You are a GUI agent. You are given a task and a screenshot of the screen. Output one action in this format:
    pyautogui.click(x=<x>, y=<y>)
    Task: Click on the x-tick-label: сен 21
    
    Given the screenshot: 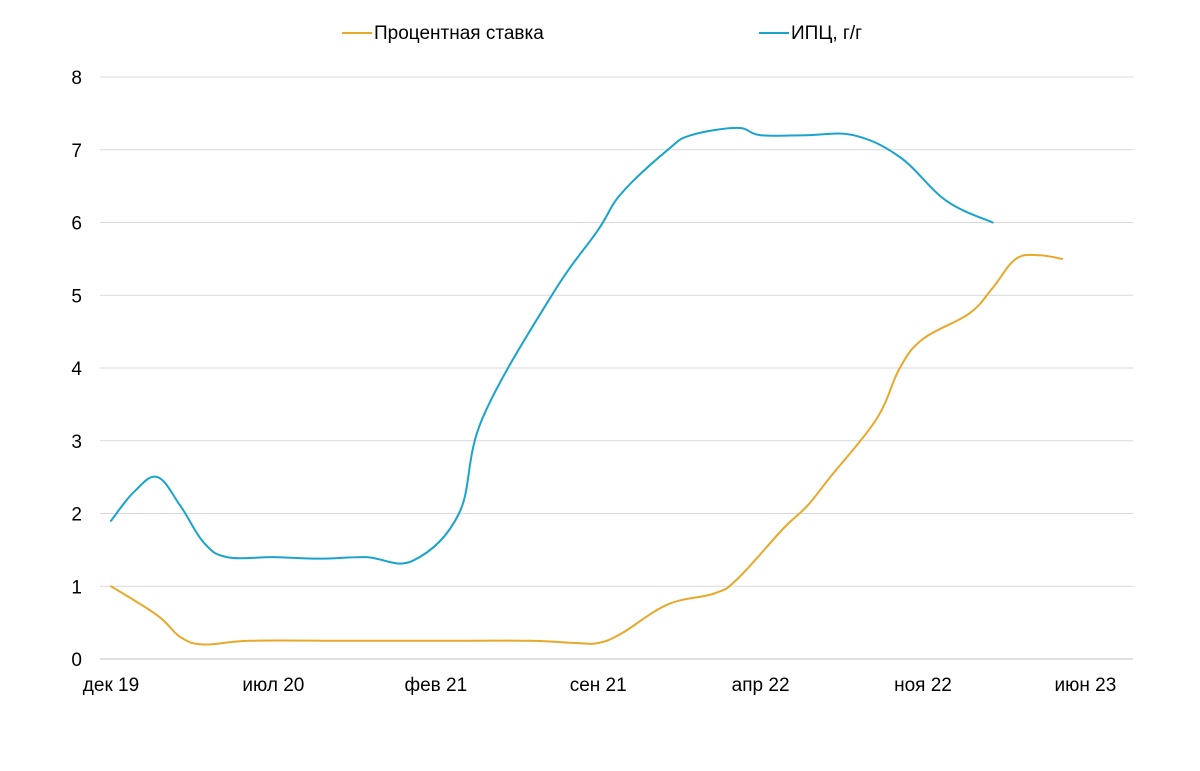 What is the action you would take?
    pyautogui.click(x=598, y=685)
    